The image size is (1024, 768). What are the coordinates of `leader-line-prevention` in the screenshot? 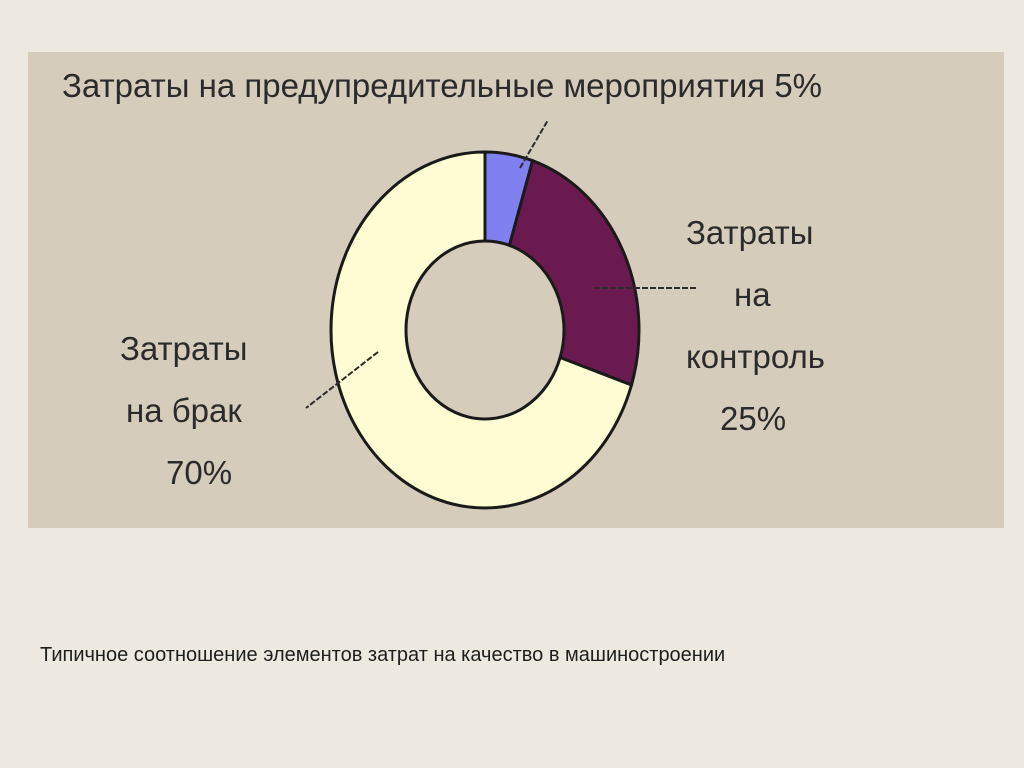 It's located at (534, 144).